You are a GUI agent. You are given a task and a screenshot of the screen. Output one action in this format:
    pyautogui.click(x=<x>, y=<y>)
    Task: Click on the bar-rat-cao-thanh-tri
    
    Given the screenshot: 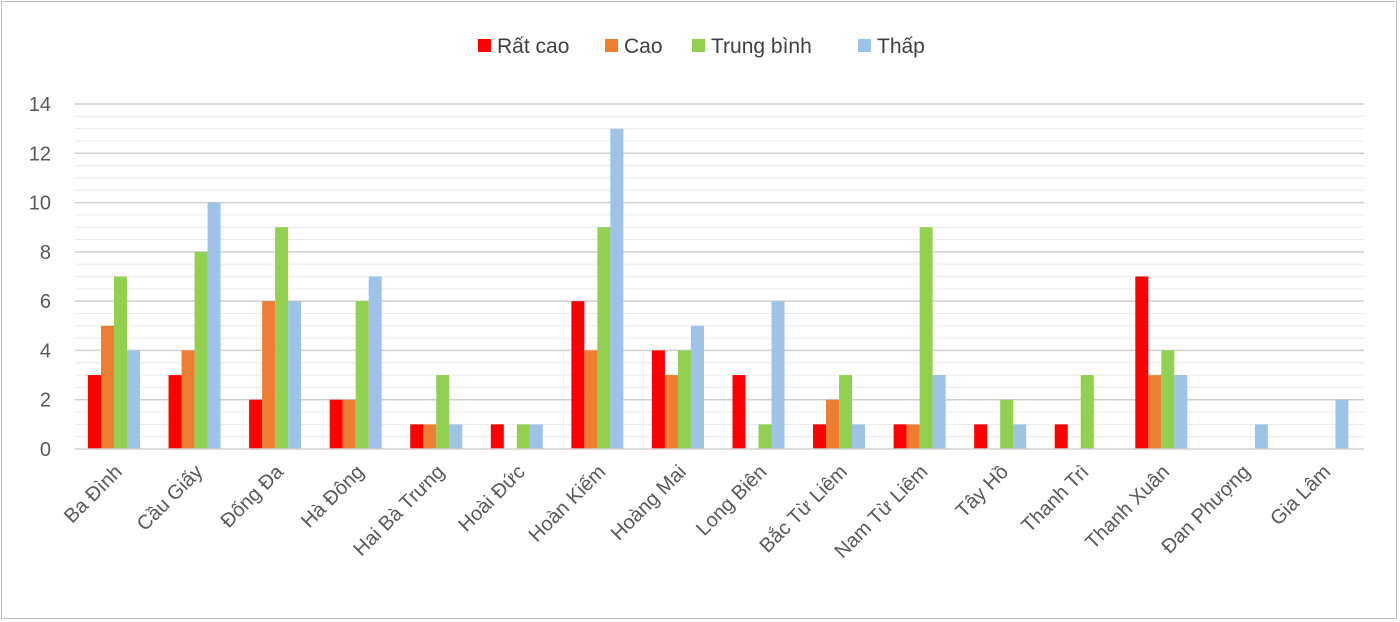 What is the action you would take?
    pyautogui.click(x=1061, y=436)
    